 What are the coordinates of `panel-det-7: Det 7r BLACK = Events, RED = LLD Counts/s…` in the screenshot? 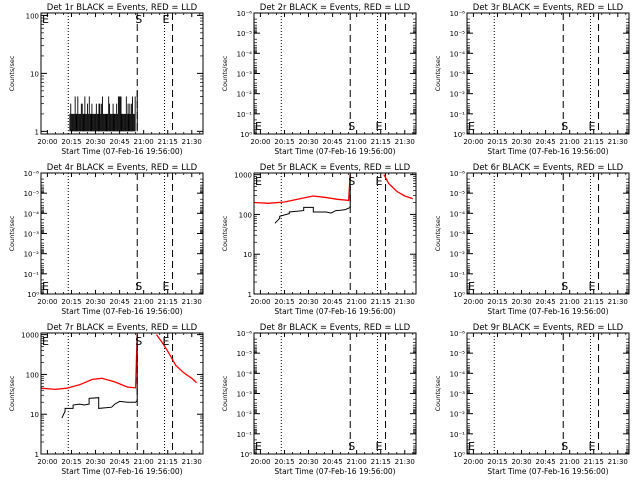 It's located at (106, 399).